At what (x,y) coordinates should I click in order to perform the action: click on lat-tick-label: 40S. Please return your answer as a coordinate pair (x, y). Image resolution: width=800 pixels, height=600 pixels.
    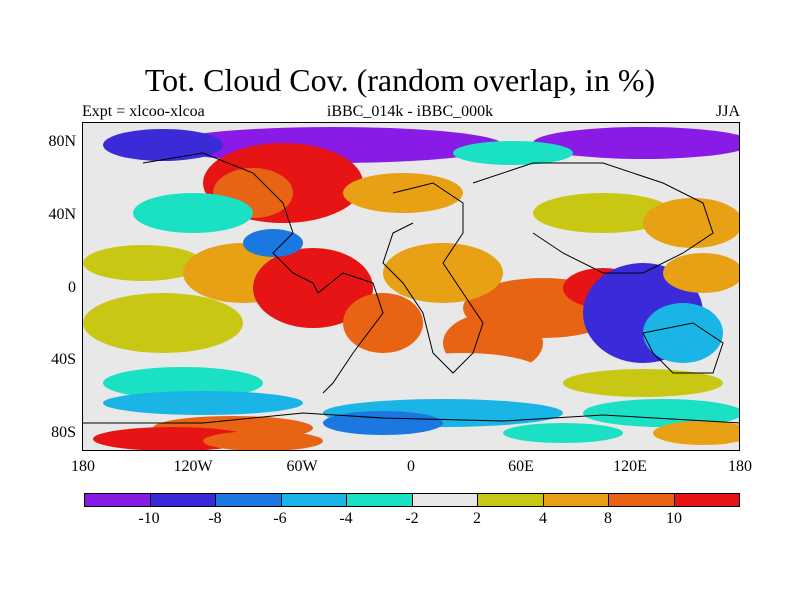
    Looking at the image, I should click on (63, 359).